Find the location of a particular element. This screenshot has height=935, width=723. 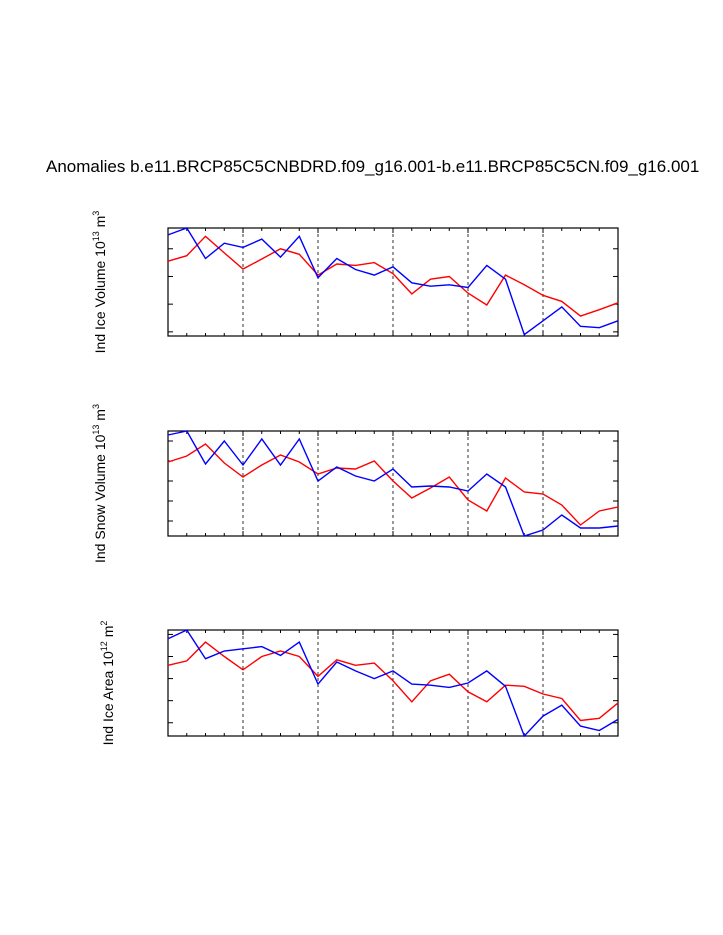

y-axis-title-part: 12 is located at coordinates (104, 646).